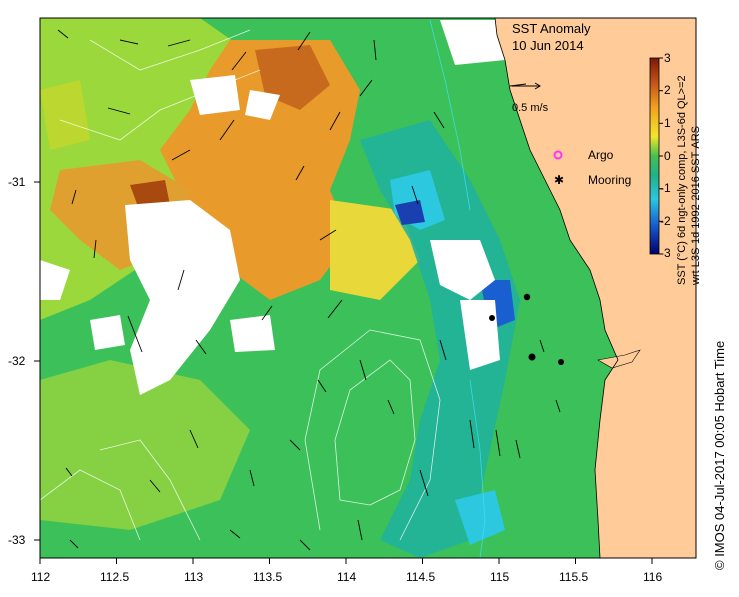 This screenshot has width=739, height=597. What do you see at coordinates (115, 577) in the screenshot?
I see `x-tick-label: 112.5` at bounding box center [115, 577].